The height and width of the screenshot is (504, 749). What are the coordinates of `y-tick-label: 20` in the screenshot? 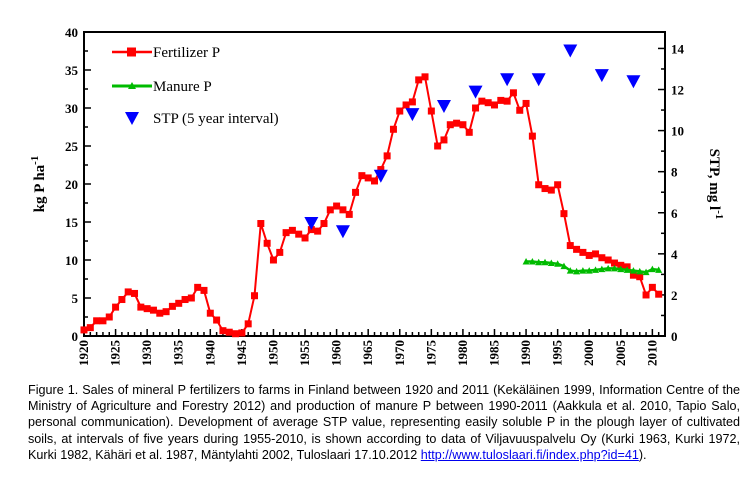 It's located at (71, 184).